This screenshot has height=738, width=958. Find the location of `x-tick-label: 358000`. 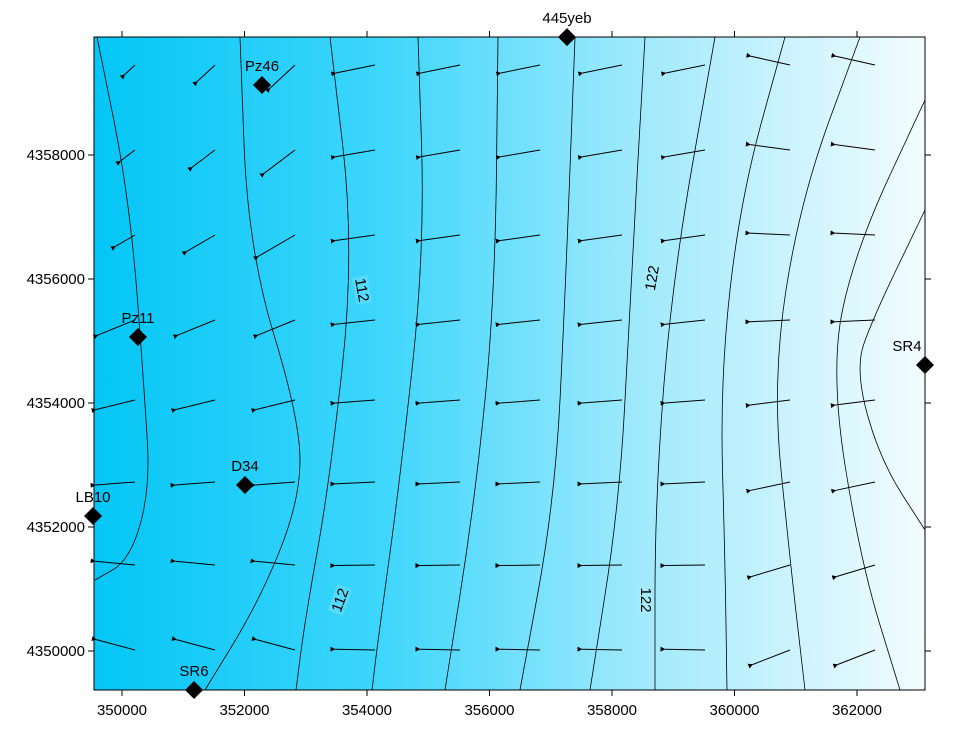

x-tick-label: 358000 is located at coordinates (612, 710).